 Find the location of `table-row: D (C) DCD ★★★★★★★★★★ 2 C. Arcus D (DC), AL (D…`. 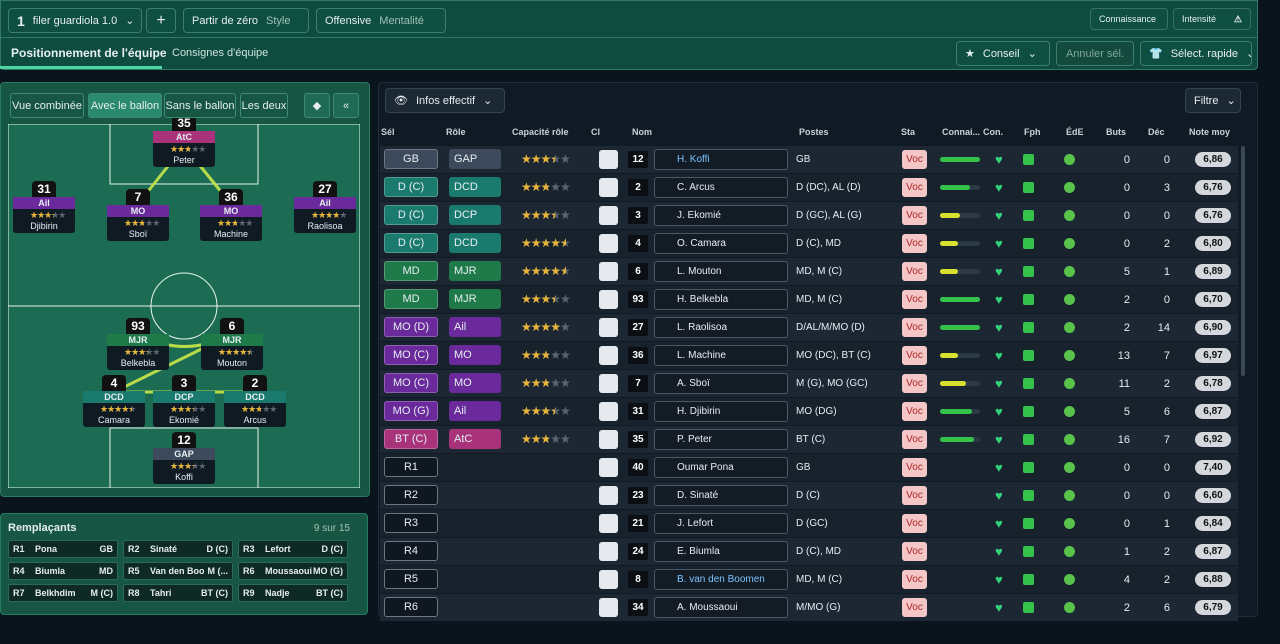

table-row: D (C) DCD ★★★★★★★★★★ 2 C. Arcus D (DC), AL (D… is located at coordinates (809, 187).